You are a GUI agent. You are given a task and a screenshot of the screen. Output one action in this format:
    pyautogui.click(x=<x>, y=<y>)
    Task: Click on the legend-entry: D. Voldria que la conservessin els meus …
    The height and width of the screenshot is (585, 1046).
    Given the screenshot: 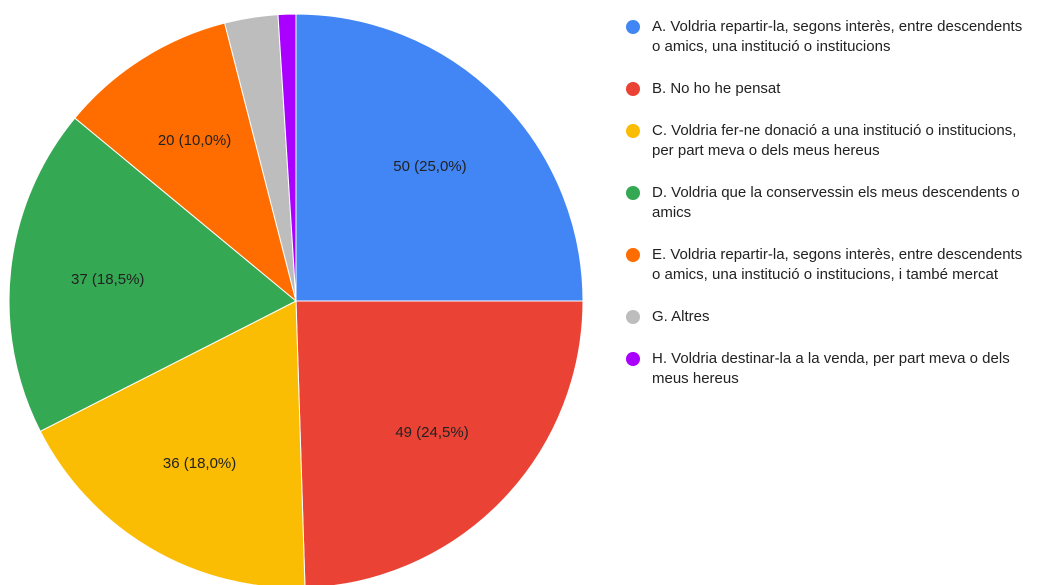 What is the action you would take?
    pyautogui.click(x=829, y=203)
    